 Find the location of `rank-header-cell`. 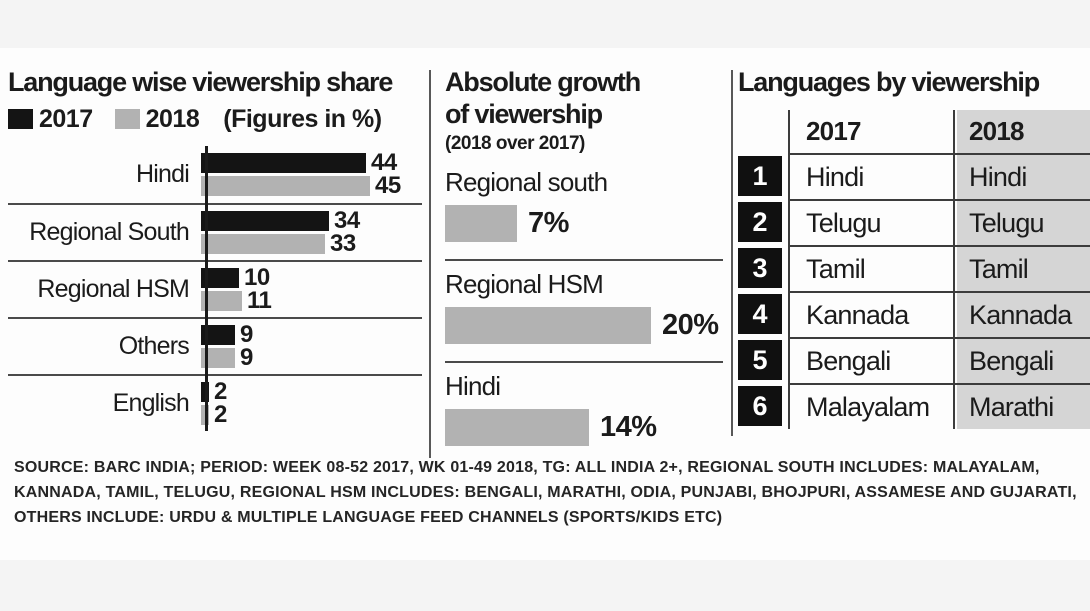

rank-header-cell is located at coordinates (764, 131).